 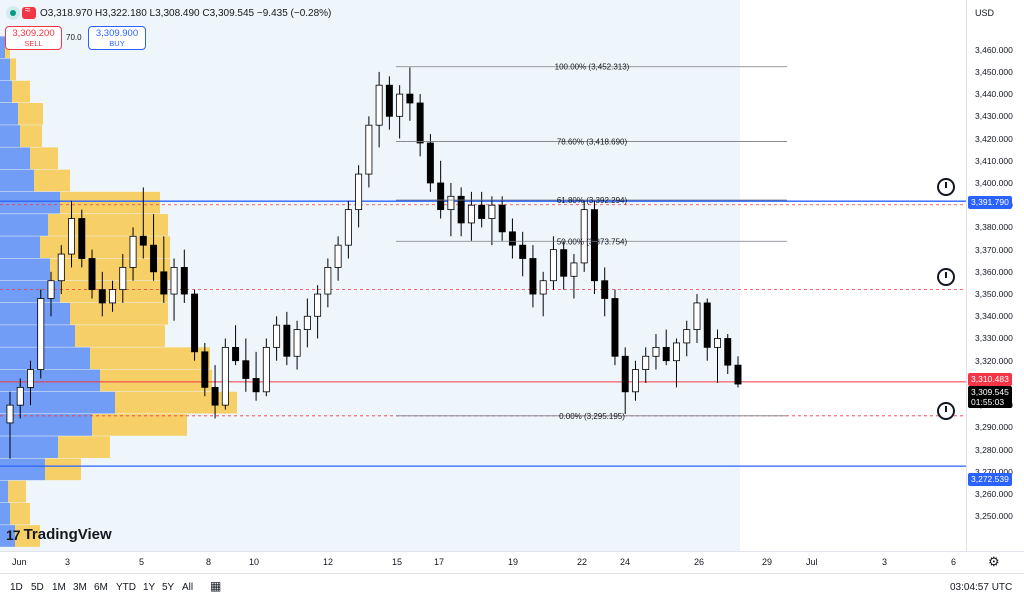 What do you see at coordinates (885, 562) in the screenshot?
I see `date-tick: 3` at bounding box center [885, 562].